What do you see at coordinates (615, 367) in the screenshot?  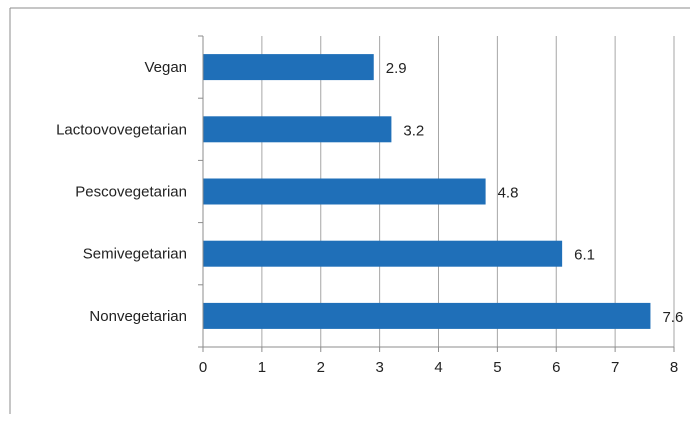 I see `x-tick-label-7: 7` at bounding box center [615, 367].